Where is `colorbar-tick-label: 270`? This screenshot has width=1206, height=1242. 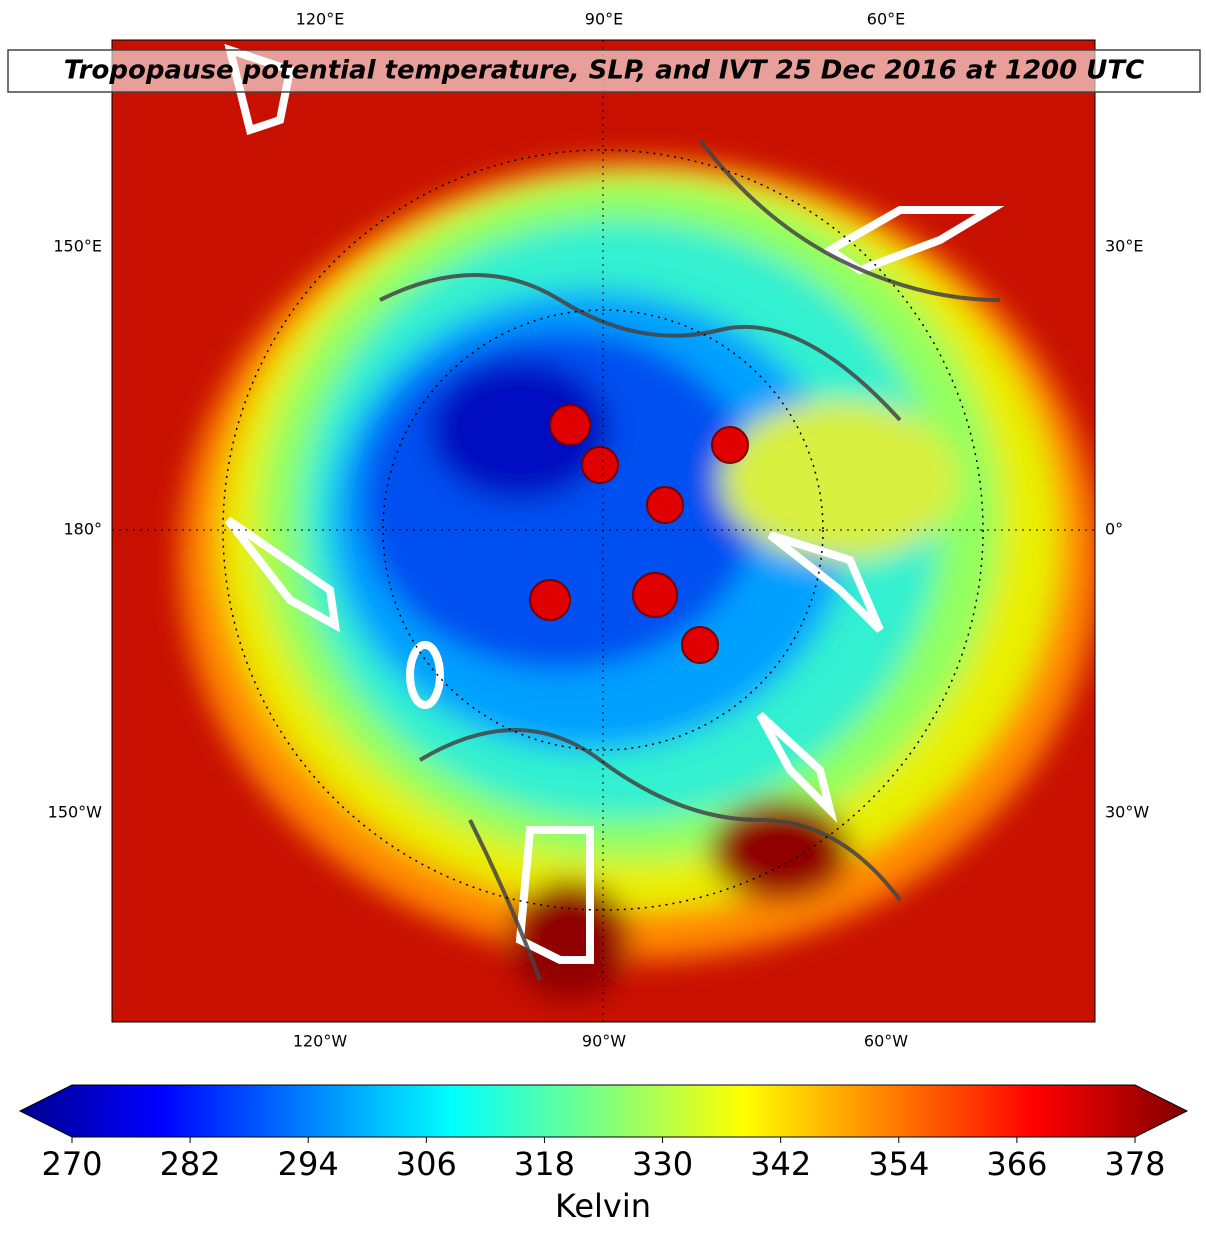 colorbar-tick-label: 270 is located at coordinates (71, 1164).